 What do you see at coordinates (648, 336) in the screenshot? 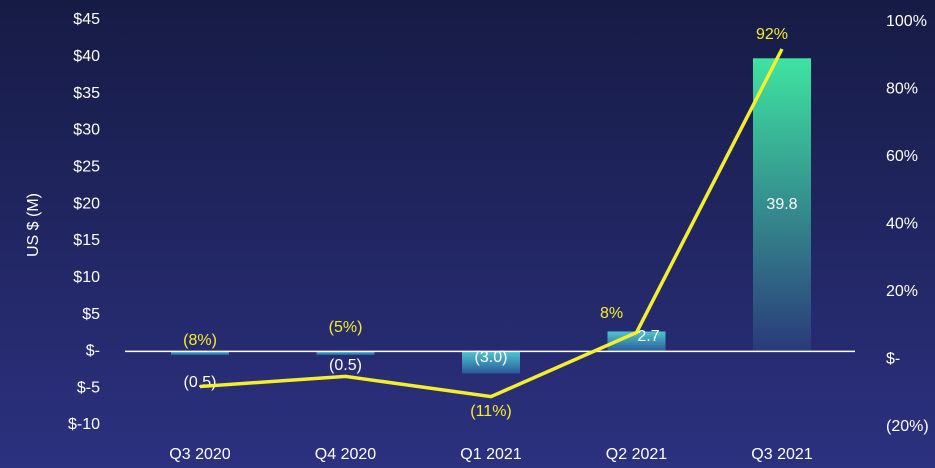
I see `bar-label: 2.7` at bounding box center [648, 336].